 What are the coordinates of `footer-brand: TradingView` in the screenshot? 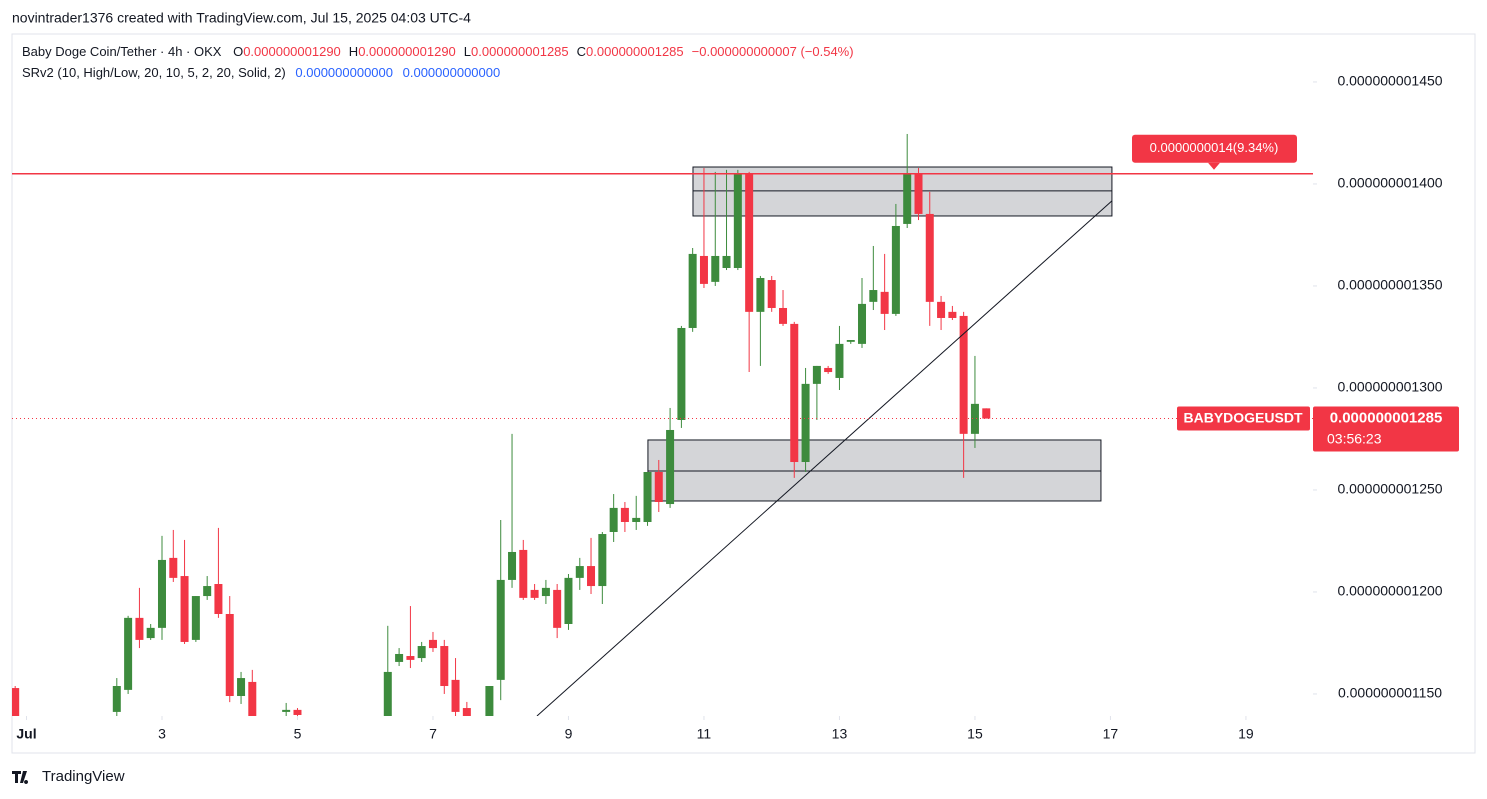 It's located at (83, 776).